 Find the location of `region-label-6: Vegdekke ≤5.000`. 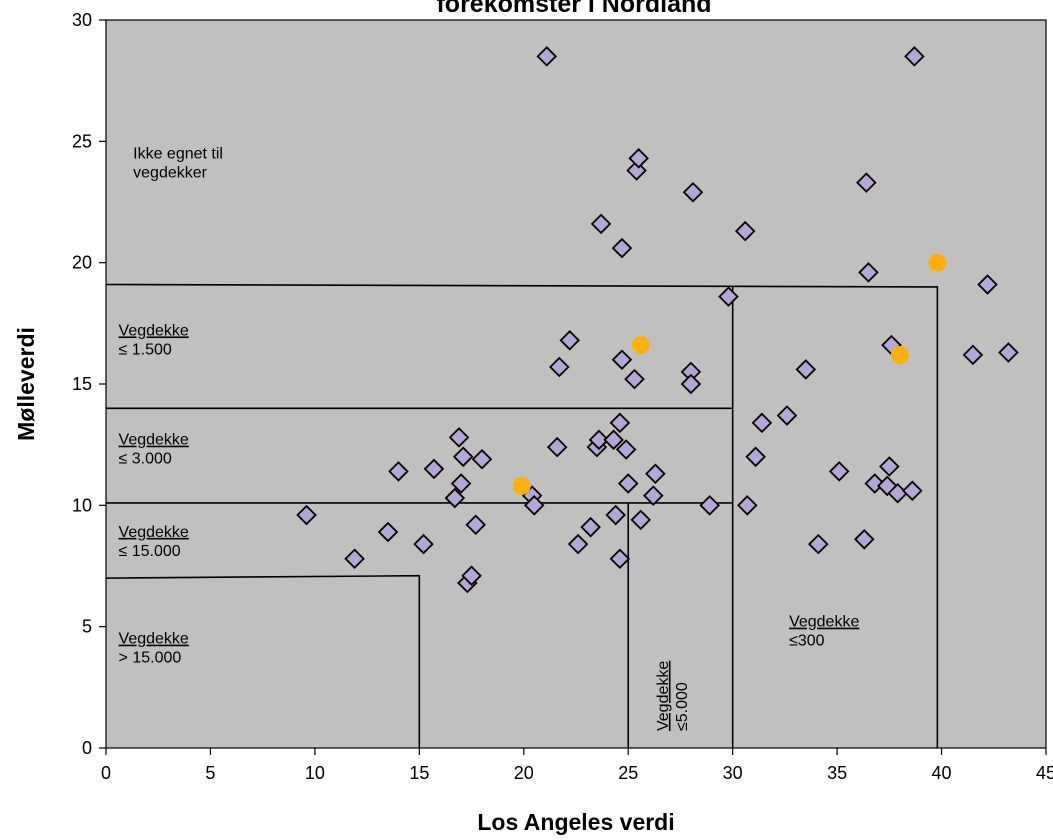

region-label-6: Vegdekke ≤5.000 is located at coordinates (673, 696).